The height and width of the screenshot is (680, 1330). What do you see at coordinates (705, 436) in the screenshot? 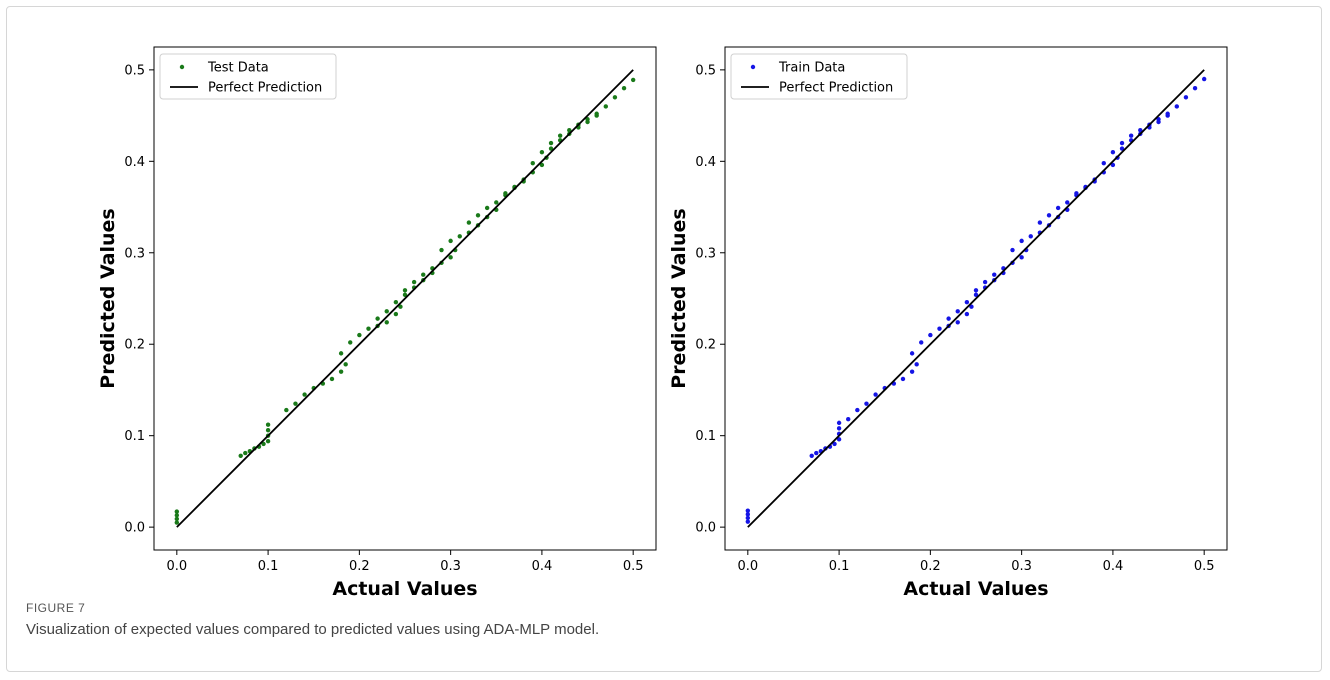
I see `y-tick-label: 0.1` at bounding box center [705, 436].